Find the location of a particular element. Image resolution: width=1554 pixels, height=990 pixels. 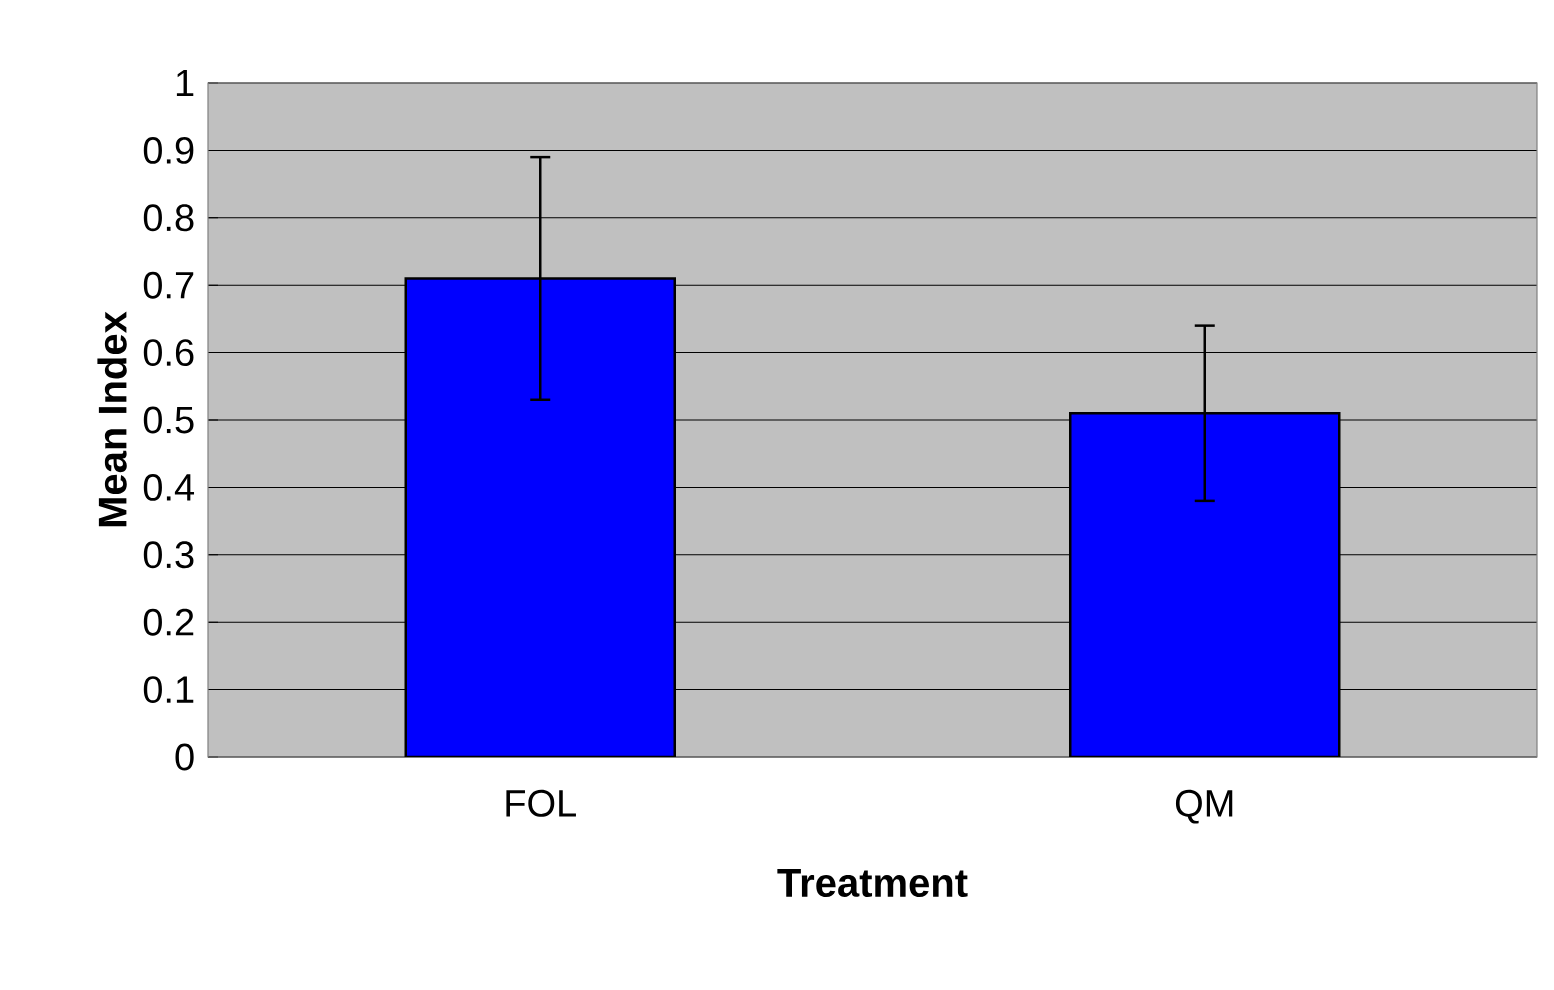

y-tick-label: 1 is located at coordinates (185, 83).